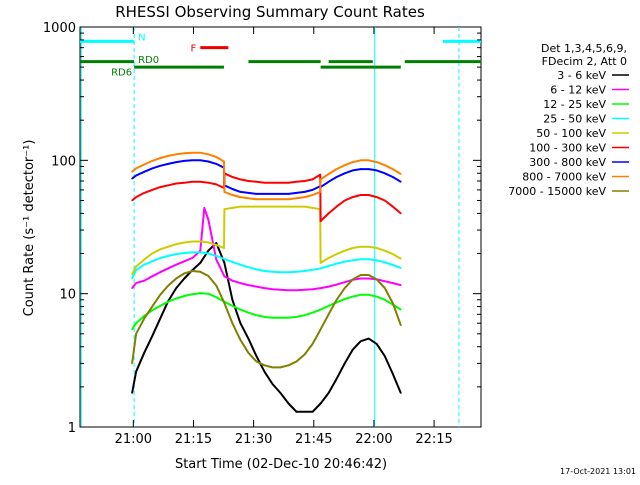 This screenshot has height=485, width=640. What do you see at coordinates (567, 148) in the screenshot?
I see `legend-label: 100 - 300 keV` at bounding box center [567, 148].